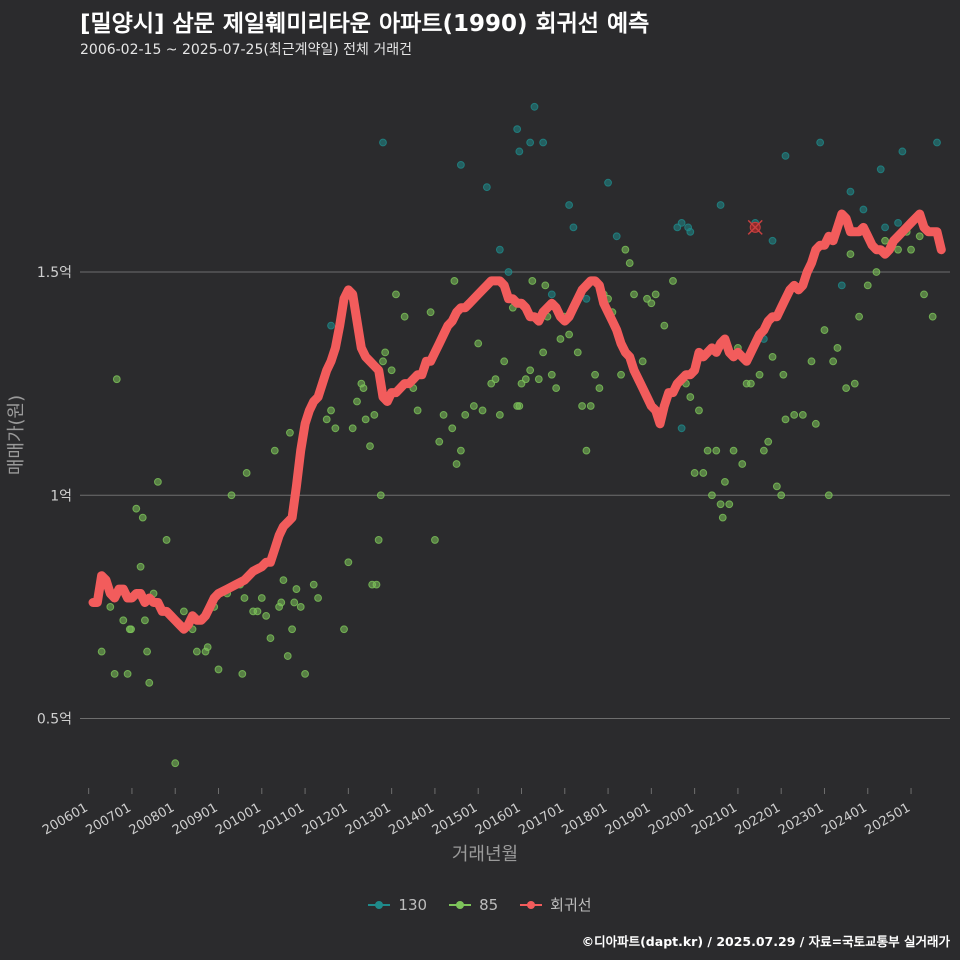 This screenshot has height=960, width=960. What do you see at coordinates (16, 435) in the screenshot?
I see `y-axis-title: 매매가(원)` at bounding box center [16, 435].